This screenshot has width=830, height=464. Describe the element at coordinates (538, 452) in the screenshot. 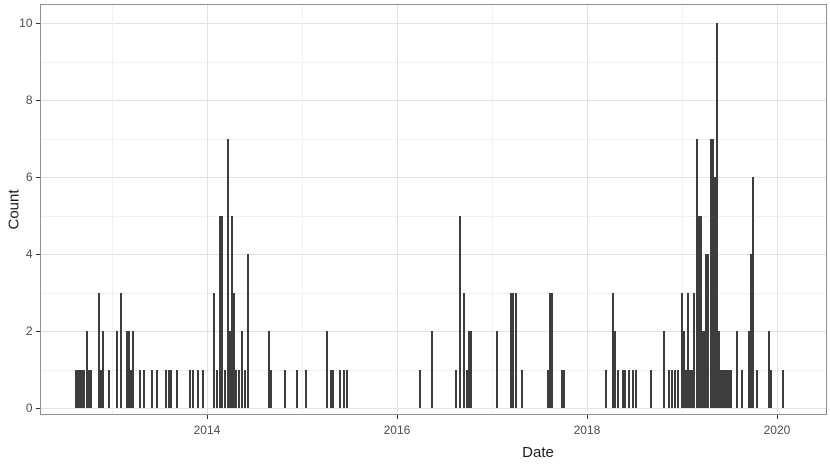

I see `x-axis-title: Date` at that location.